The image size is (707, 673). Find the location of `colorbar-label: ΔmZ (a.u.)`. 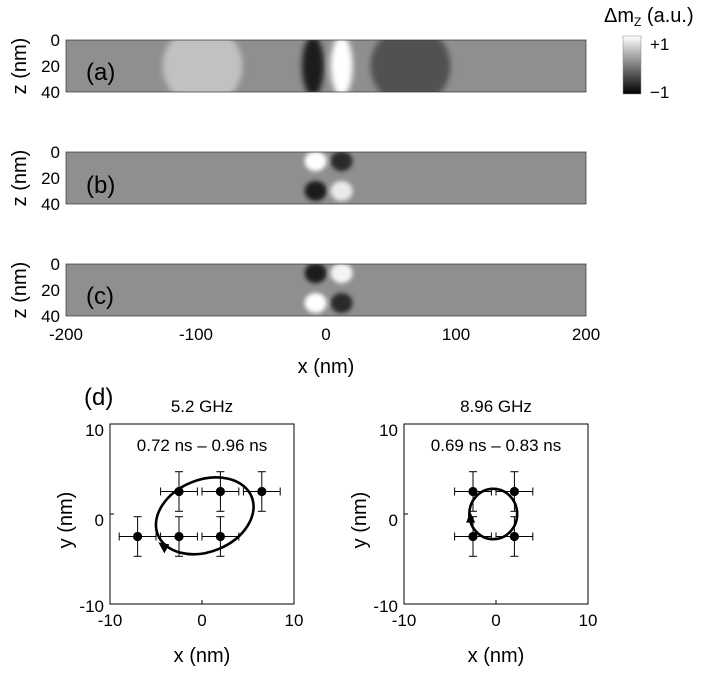

colorbar-label: ΔmZ (a.u.) is located at coordinates (649, 17).